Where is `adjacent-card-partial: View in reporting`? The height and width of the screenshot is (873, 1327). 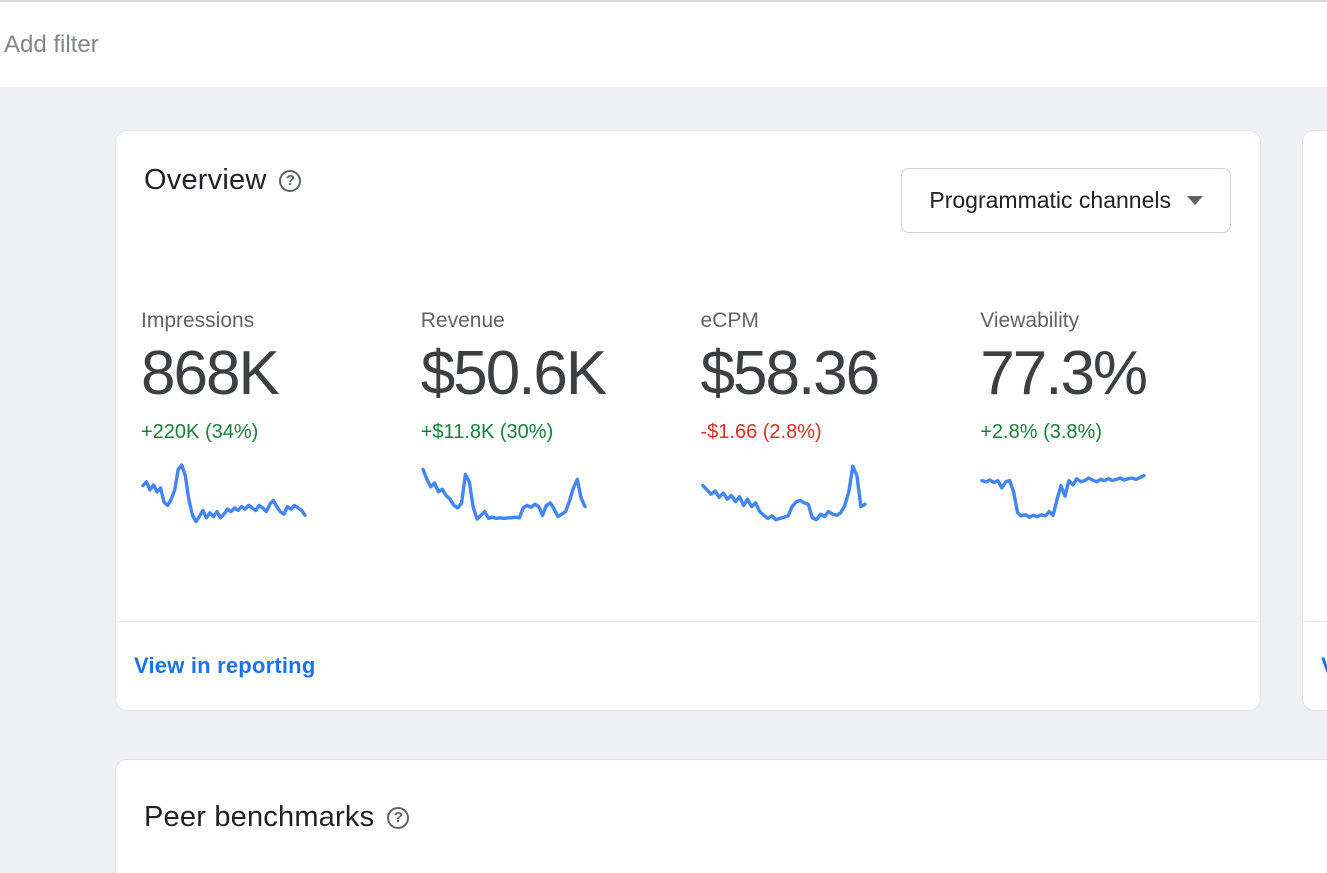 adjacent-card-partial: View in reporting is located at coordinates (1314, 420).